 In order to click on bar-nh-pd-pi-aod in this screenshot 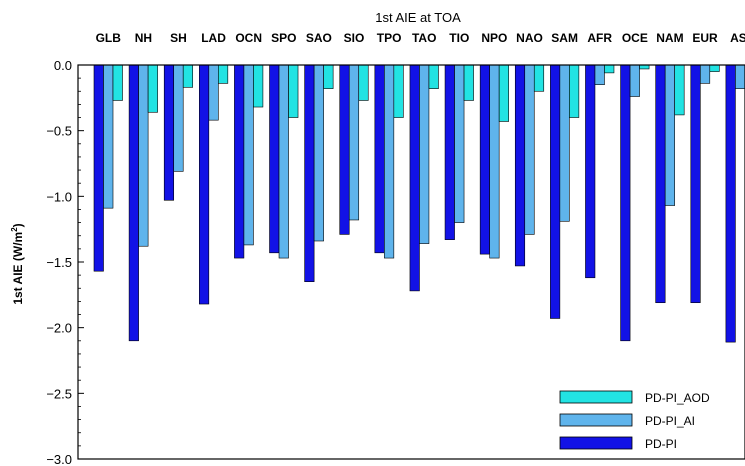, I will do `click(152, 88)`.